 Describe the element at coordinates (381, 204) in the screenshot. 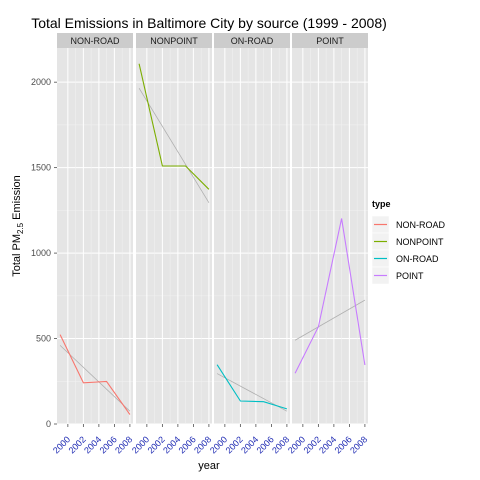

I see `legend-title: type` at that location.